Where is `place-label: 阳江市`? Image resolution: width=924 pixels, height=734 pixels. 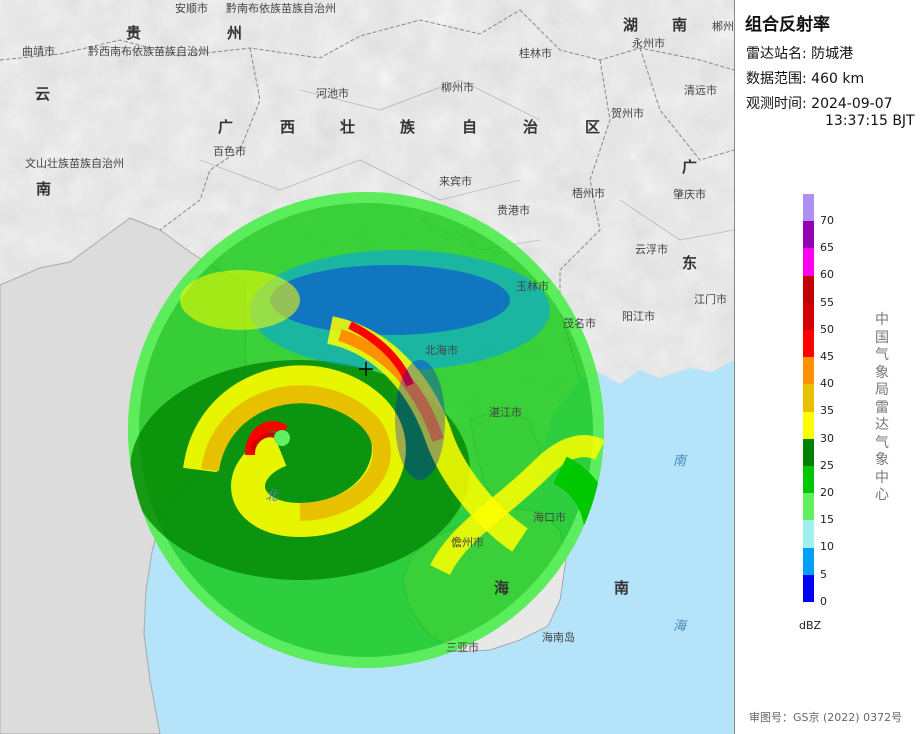
place-label: 阳江市 is located at coordinates (638, 316).